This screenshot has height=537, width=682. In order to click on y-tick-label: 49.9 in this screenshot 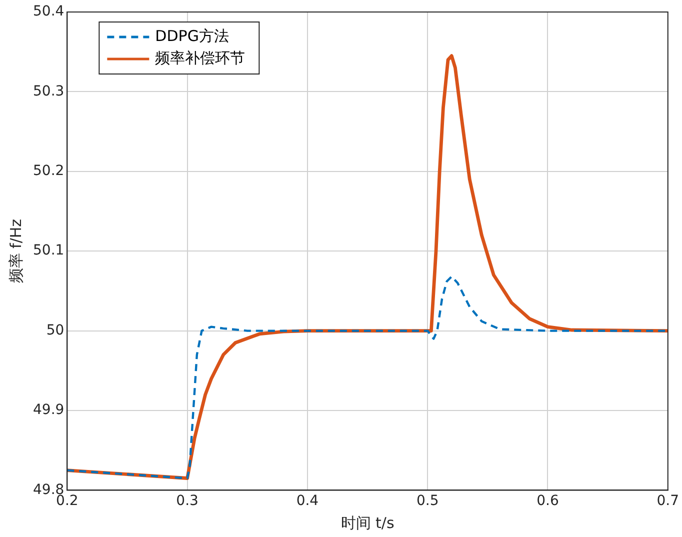, I will do `click(48, 410)`.